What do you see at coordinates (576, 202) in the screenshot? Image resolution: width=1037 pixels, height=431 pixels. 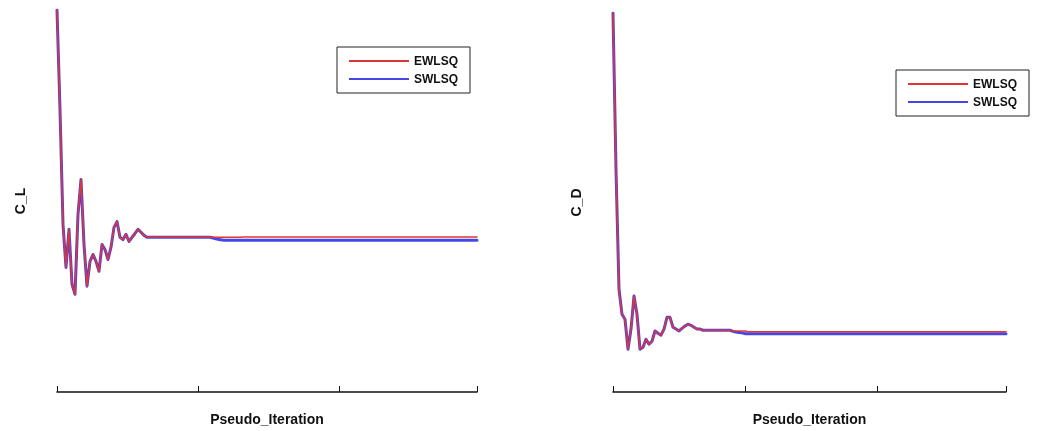 I see `y-axis-title: C_D` at bounding box center [576, 202].